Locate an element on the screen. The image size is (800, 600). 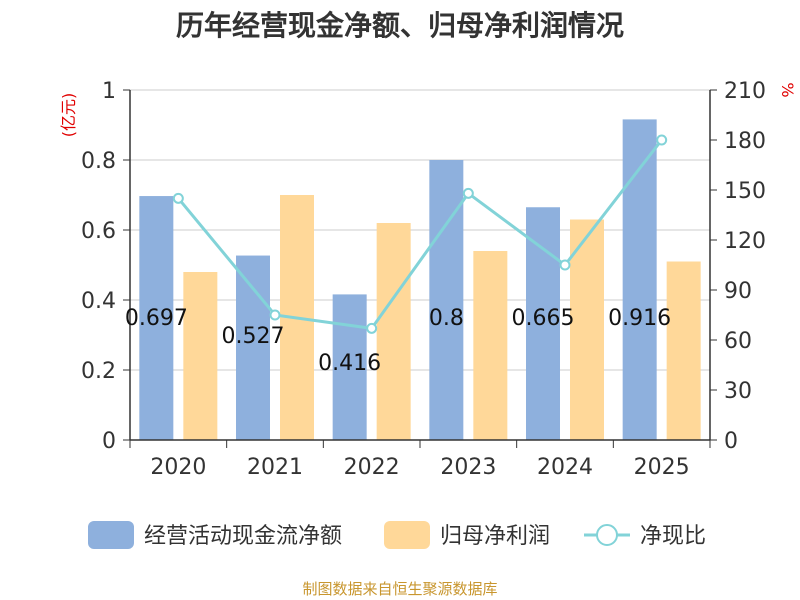
legend-label-net-profit: 归母净利润 is located at coordinates (495, 536).